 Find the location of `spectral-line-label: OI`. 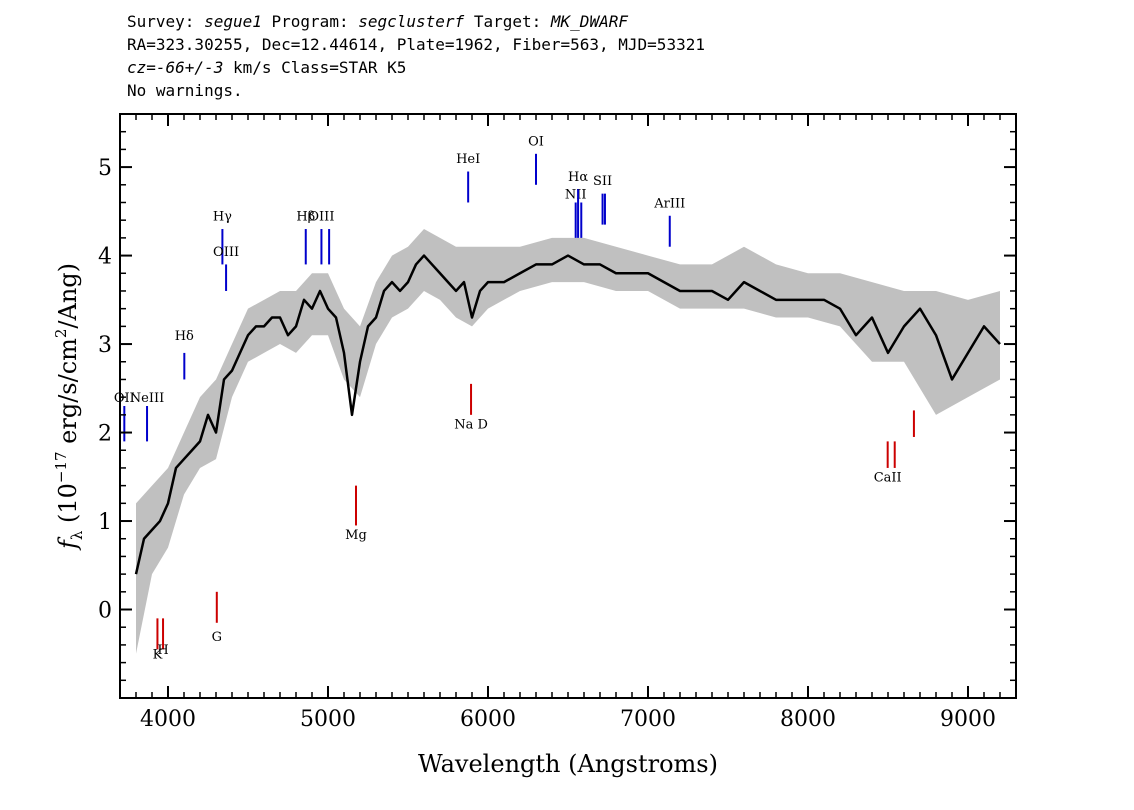

spectral-line-label: OI is located at coordinates (536, 141).